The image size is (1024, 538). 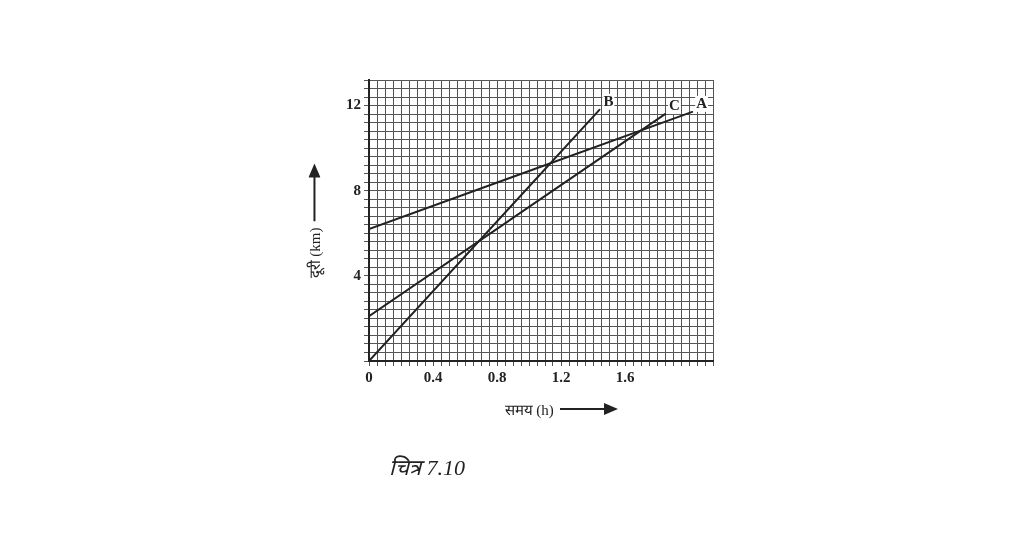 I want to click on y-tick-label: 4, so click(x=357, y=274).